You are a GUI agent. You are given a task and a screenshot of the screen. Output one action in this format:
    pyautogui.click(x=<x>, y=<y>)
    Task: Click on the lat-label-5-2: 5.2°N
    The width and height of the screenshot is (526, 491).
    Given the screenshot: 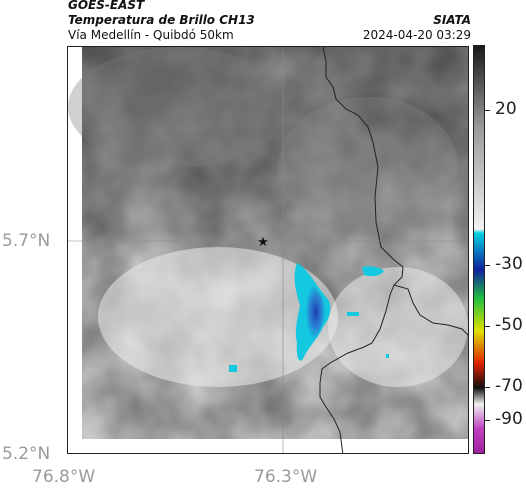 What is the action you would take?
    pyautogui.click(x=26, y=454)
    